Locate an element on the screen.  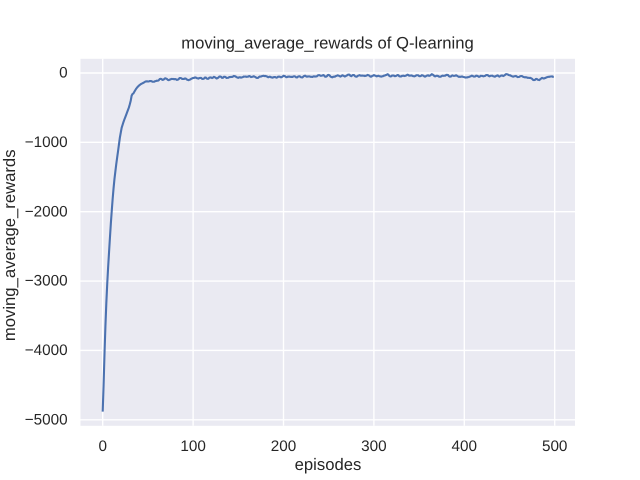
svg-text: −3000 is located at coordinates (46, 281).